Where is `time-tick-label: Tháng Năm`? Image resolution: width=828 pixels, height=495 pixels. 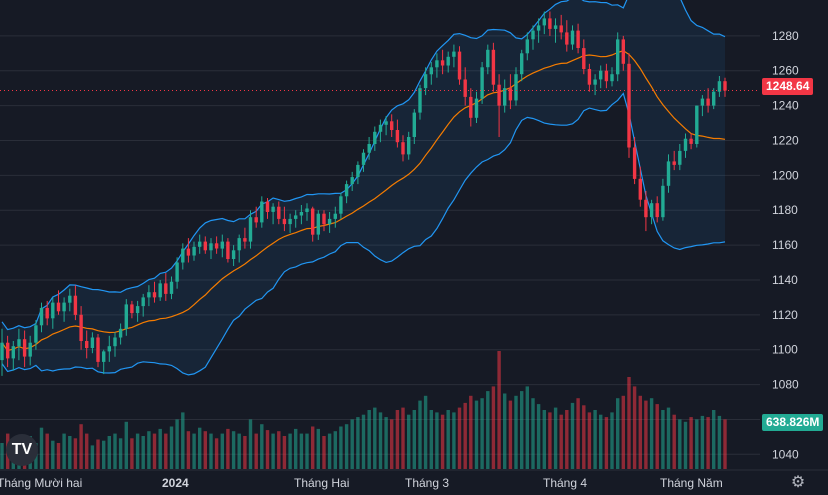
time-tick-label: Tháng Năm is located at coordinates (691, 483).